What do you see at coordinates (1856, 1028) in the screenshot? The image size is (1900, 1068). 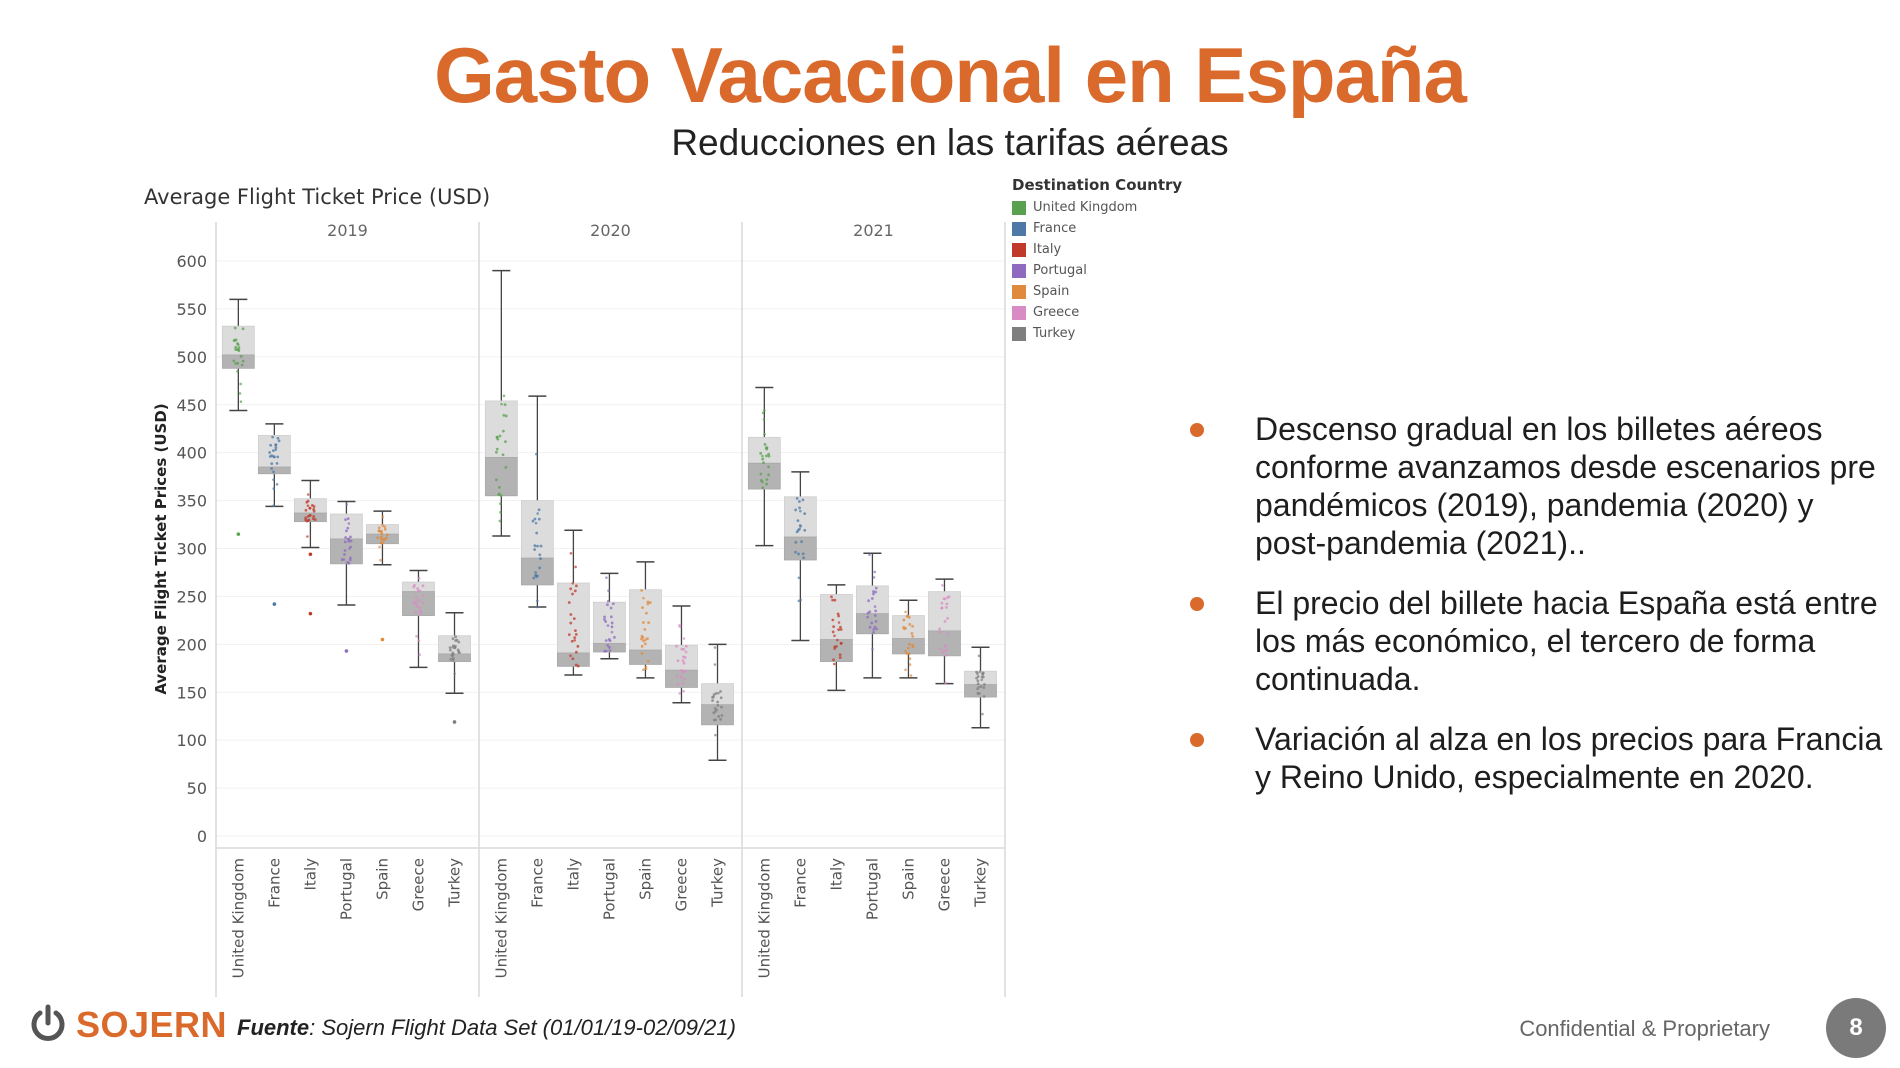 I see `page-number: 8` at bounding box center [1856, 1028].